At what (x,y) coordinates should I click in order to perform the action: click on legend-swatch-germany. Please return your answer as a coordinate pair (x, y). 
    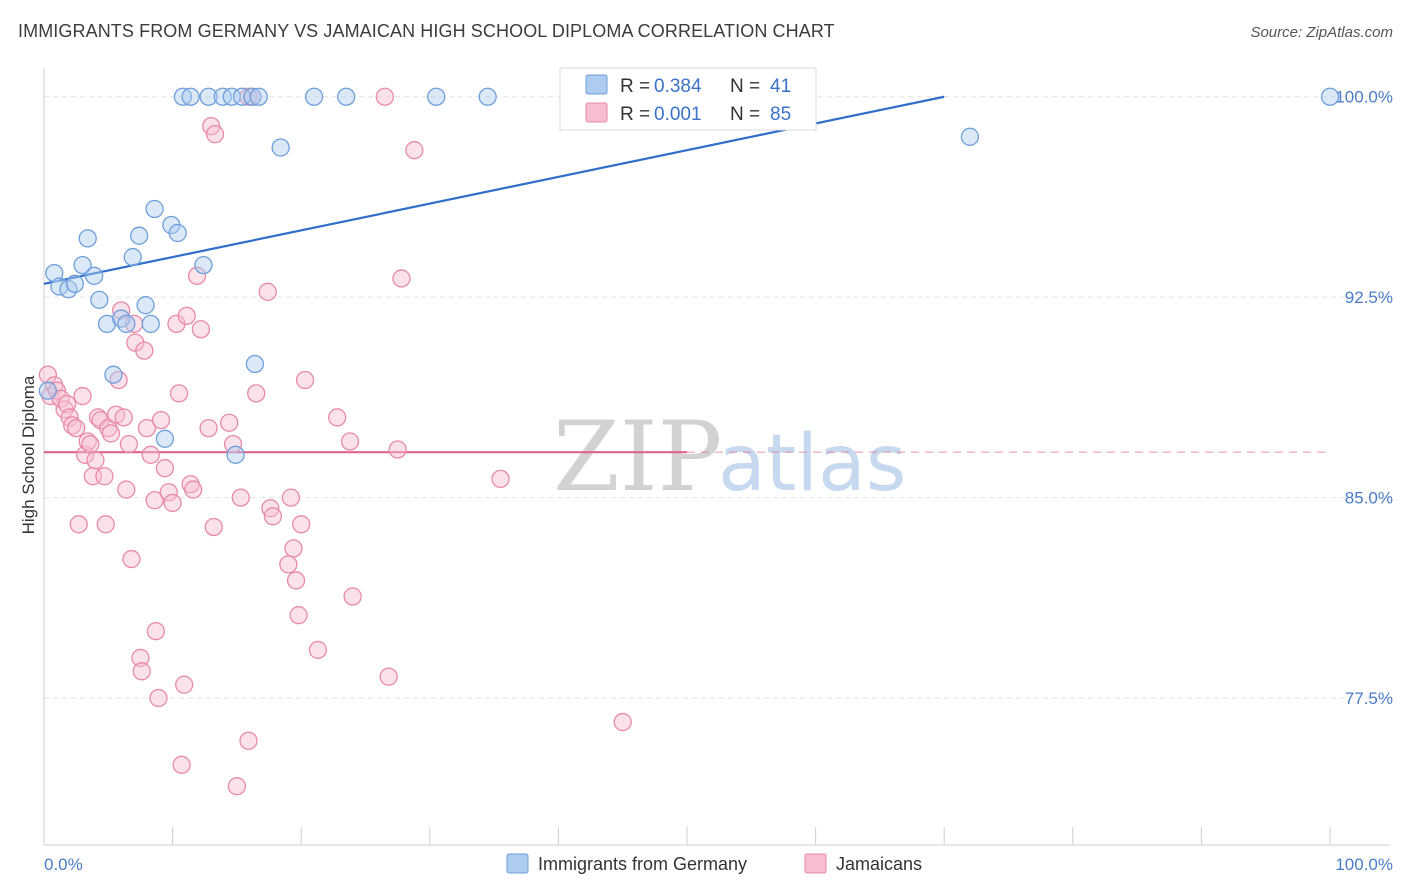
    Looking at the image, I should click on (596, 84).